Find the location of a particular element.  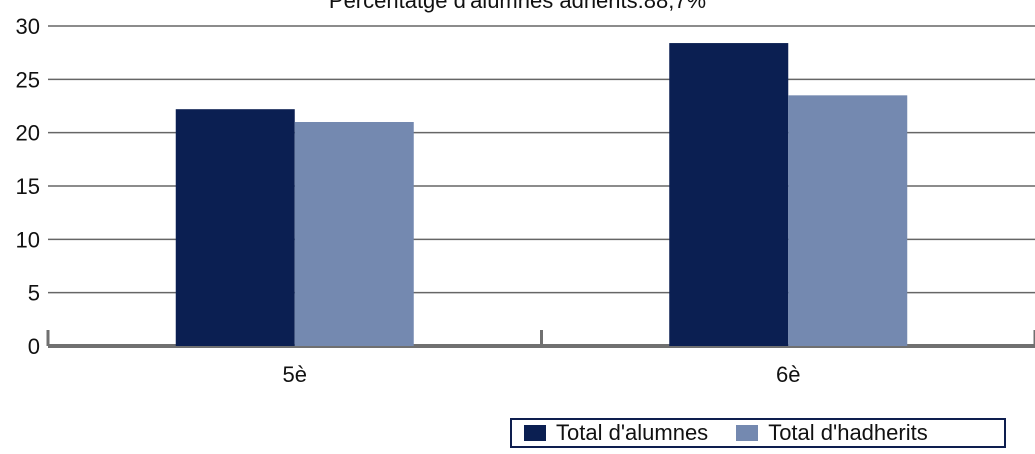

x-category-label: 5è is located at coordinates (295, 374).